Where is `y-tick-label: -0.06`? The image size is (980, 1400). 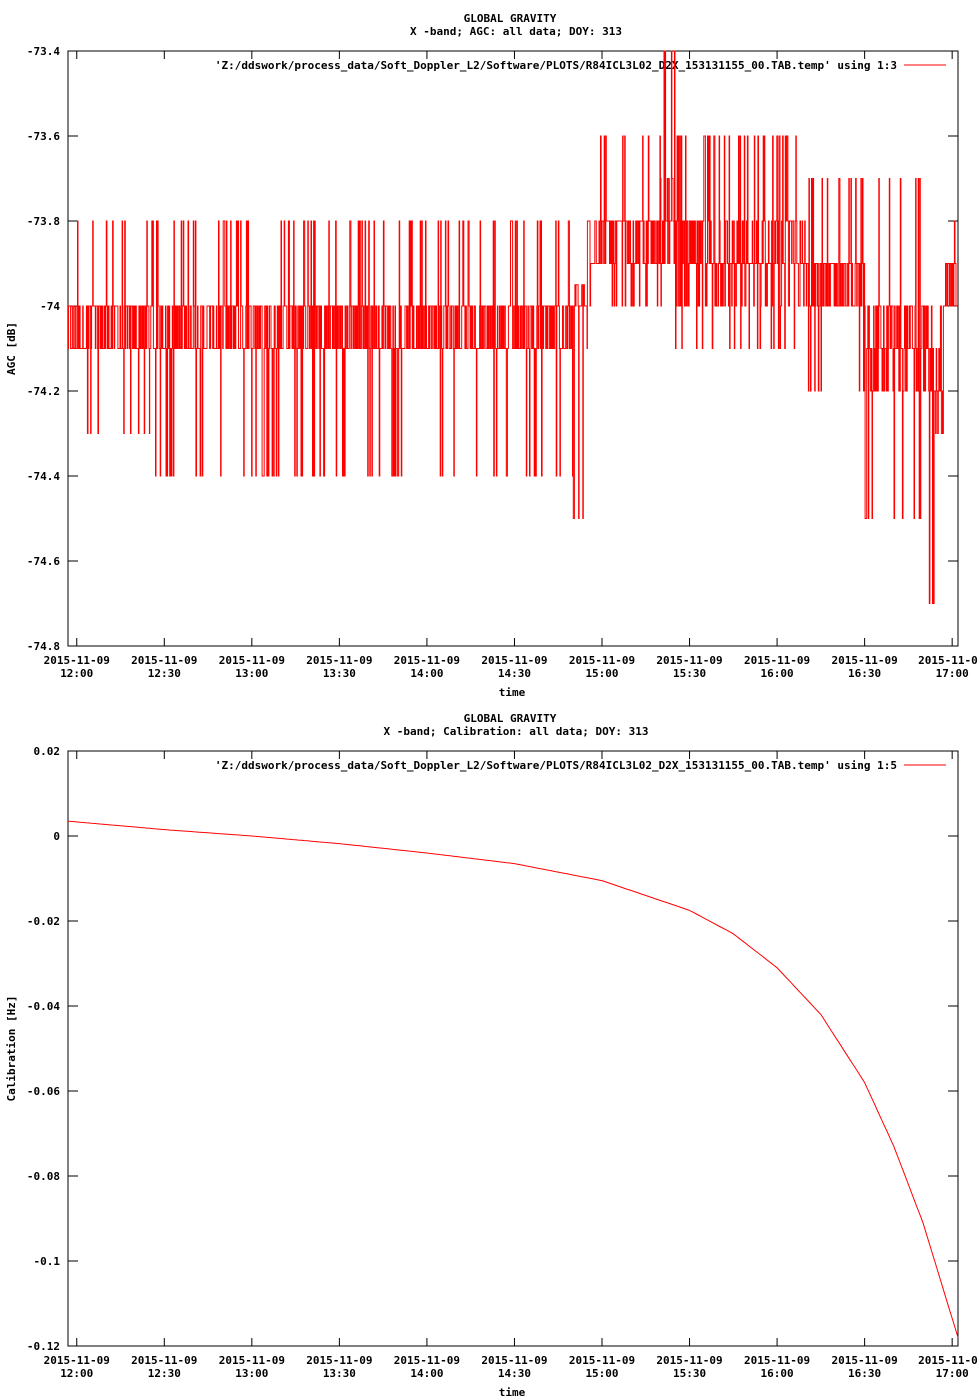 y-tick-label: -0.06 is located at coordinates (43, 1091).